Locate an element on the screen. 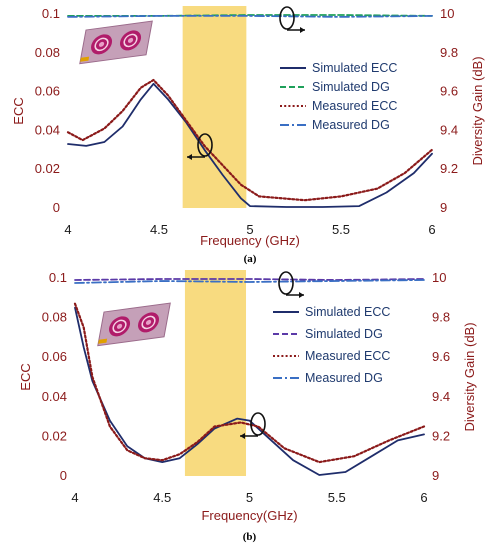  panel-label: (a) is located at coordinates (250, 259).